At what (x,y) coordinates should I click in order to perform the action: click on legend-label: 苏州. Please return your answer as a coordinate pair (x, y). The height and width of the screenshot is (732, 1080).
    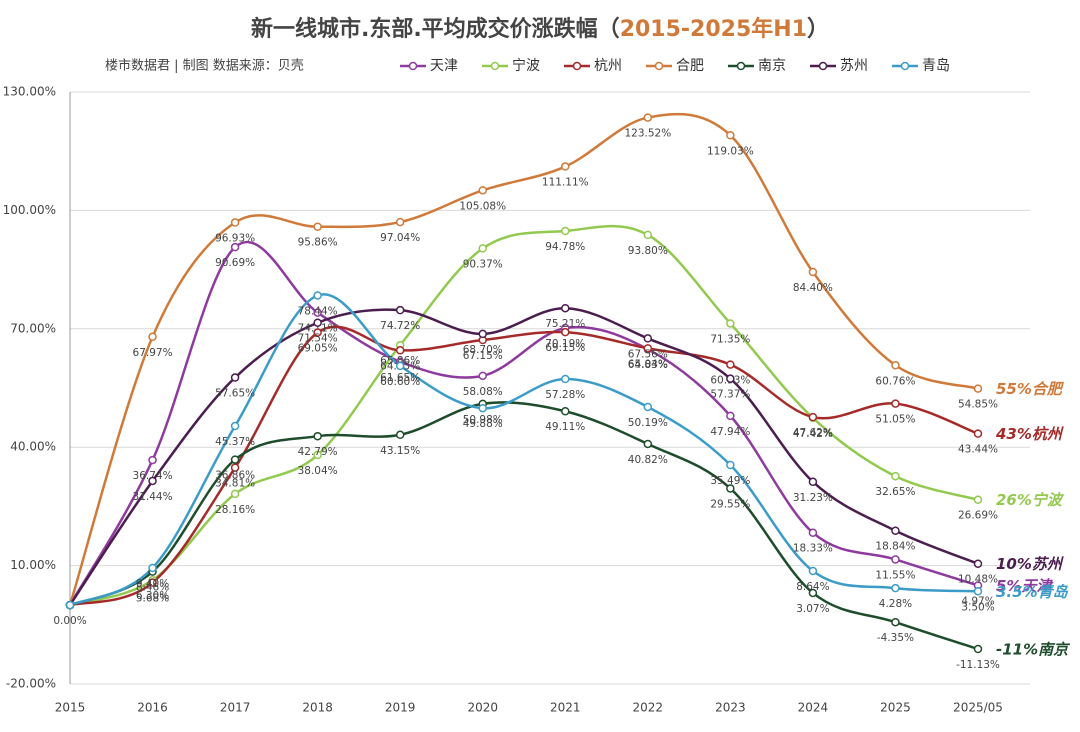
    Looking at the image, I should click on (854, 66).